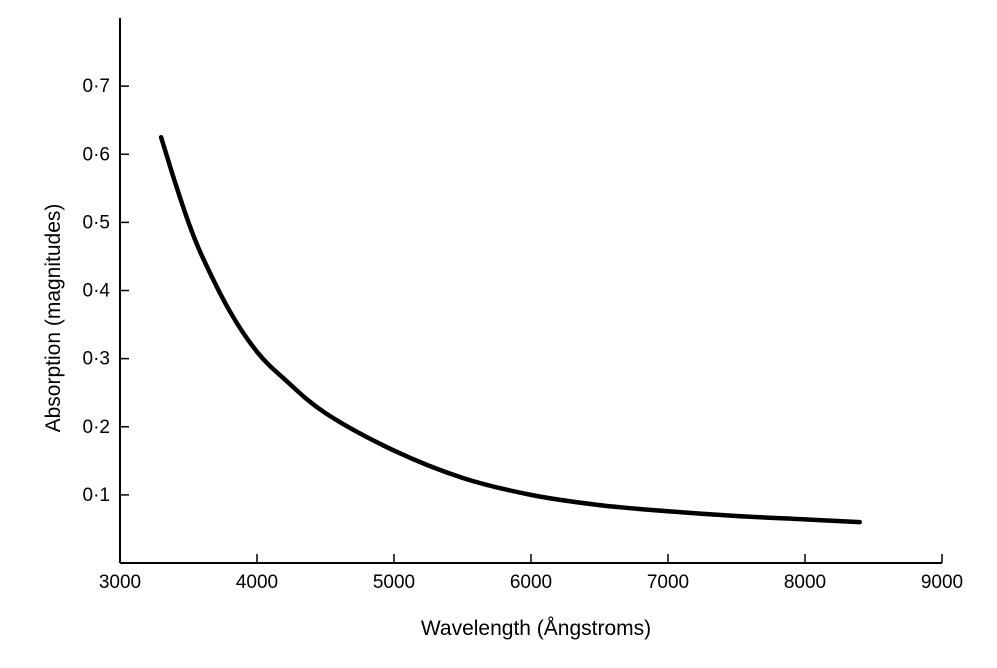 Image resolution: width=997 pixels, height=668 pixels. I want to click on x-tick-label: 8000, so click(805, 582).